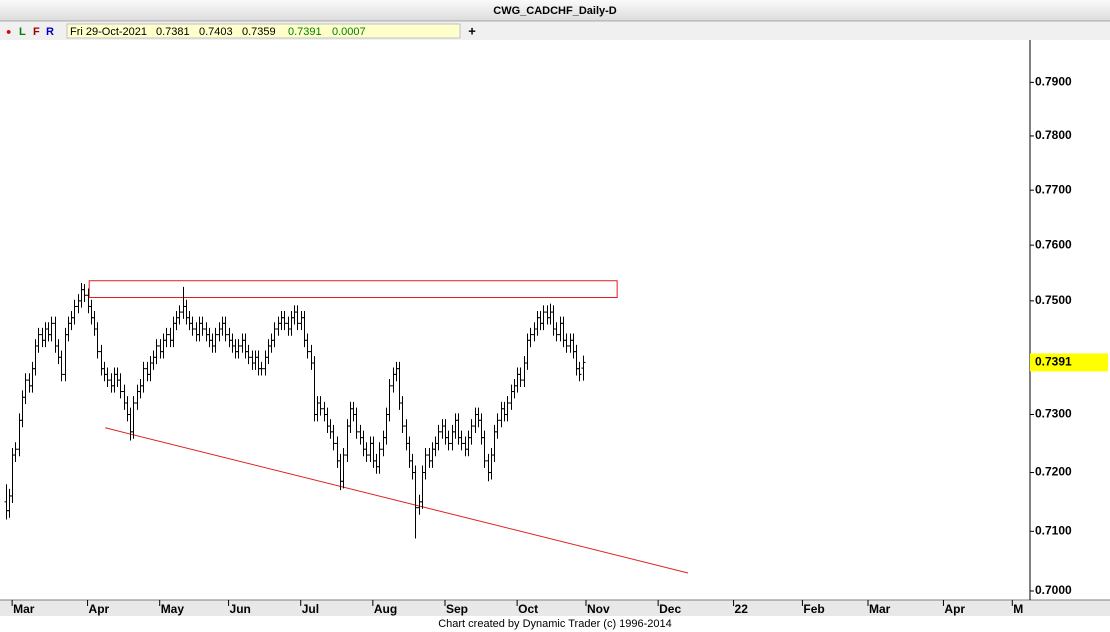  What do you see at coordinates (1053, 300) in the screenshot?
I see `y-tick-label: 0.7500` at bounding box center [1053, 300].